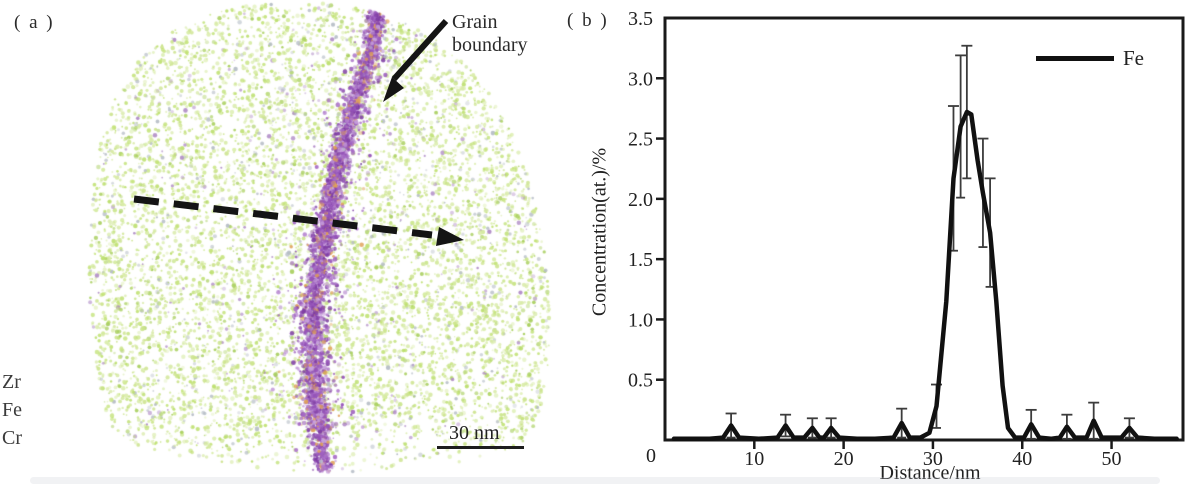  Describe the element at coordinates (11, 382) in the screenshot. I see `element-label-zr: Zr` at that location.